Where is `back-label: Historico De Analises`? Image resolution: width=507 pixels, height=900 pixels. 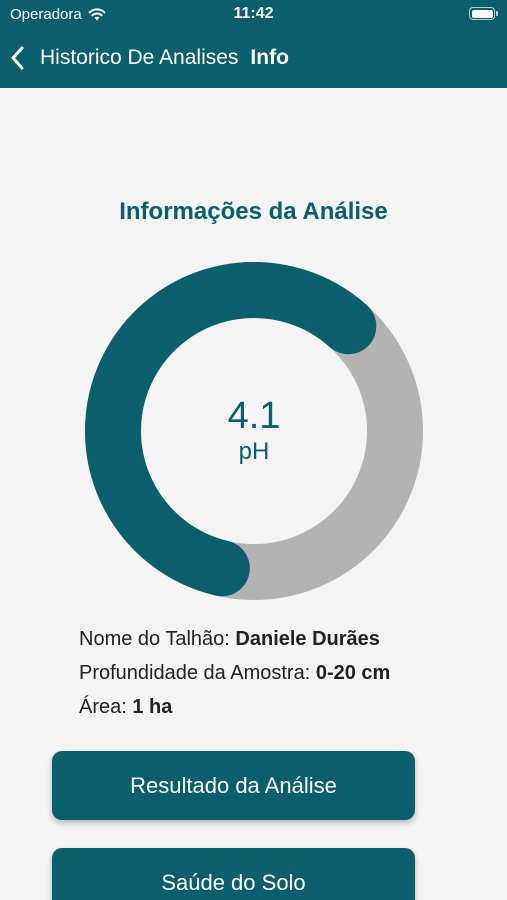 back-label: Historico De Analises is located at coordinates (139, 57).